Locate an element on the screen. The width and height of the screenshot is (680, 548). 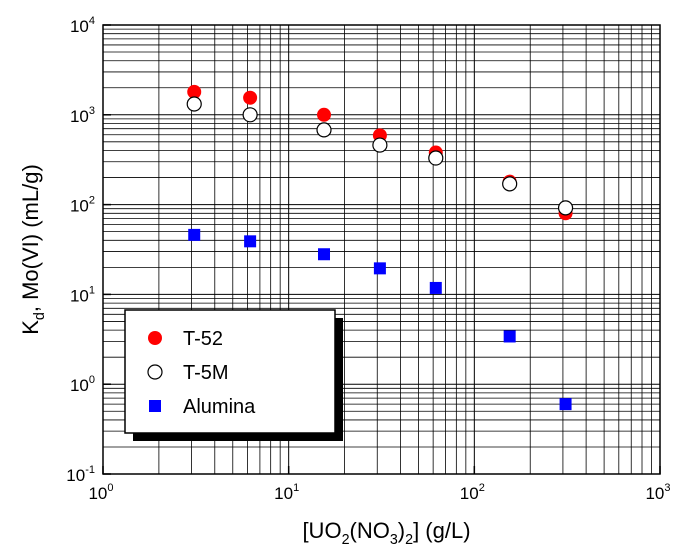
legend-label-t-5m: T-5M is located at coordinates (206, 373).